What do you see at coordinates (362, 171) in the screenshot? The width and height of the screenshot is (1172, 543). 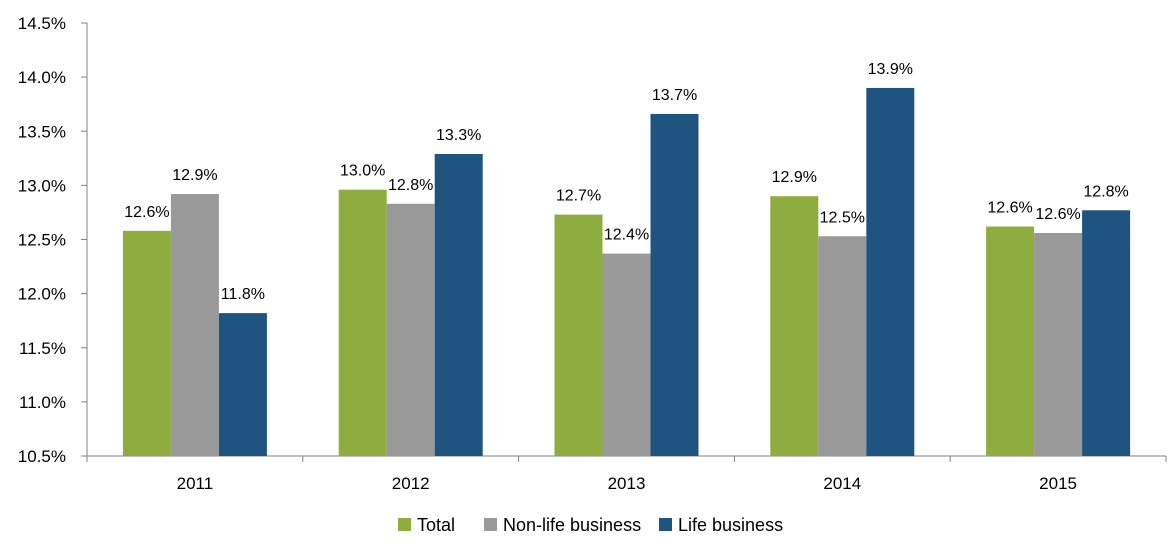 I see `data-label: 13.0%` at bounding box center [362, 171].